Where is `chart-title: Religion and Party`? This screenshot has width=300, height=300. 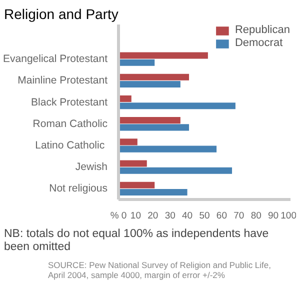 chart-title: Religion and Party is located at coordinates (61, 14).